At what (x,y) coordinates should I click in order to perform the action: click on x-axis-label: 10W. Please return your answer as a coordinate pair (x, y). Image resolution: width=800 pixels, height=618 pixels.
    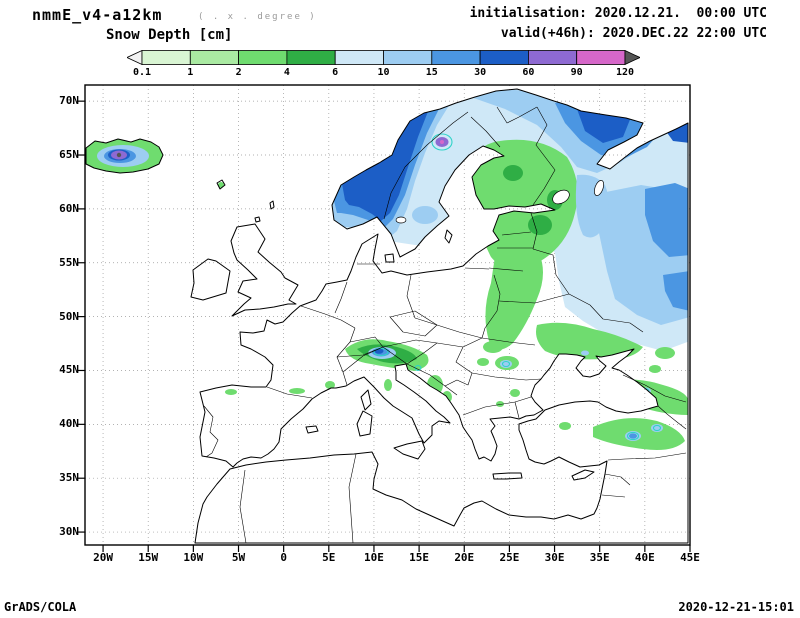
    Looking at the image, I should click on (193, 557).